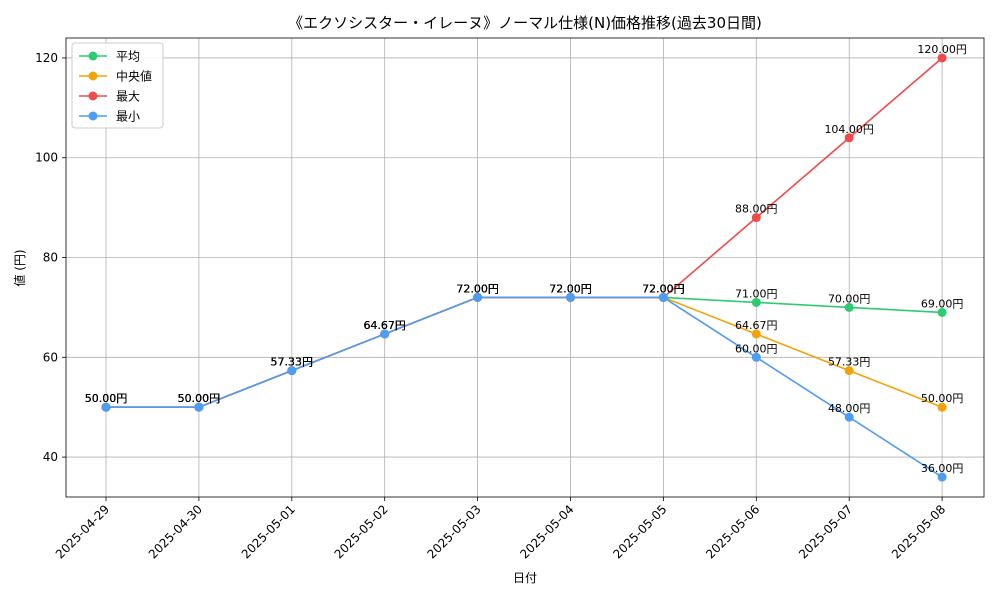 This screenshot has width=1000, height=600. I want to click on data-label: 71.00円, so click(756, 293).